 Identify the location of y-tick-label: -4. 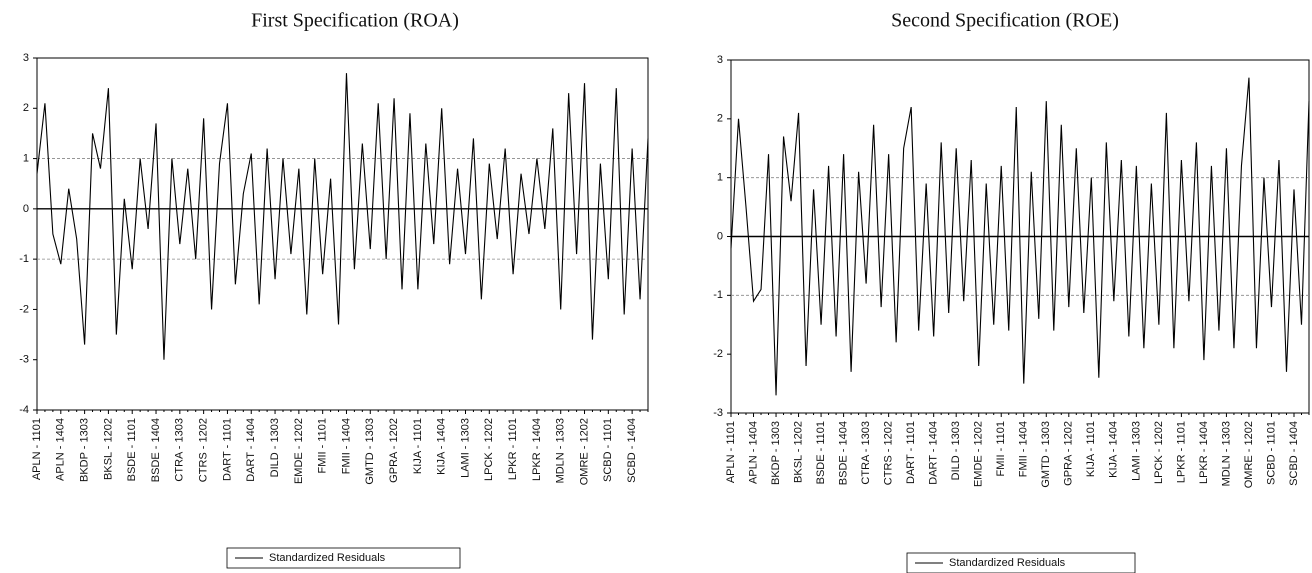
(24, 410).